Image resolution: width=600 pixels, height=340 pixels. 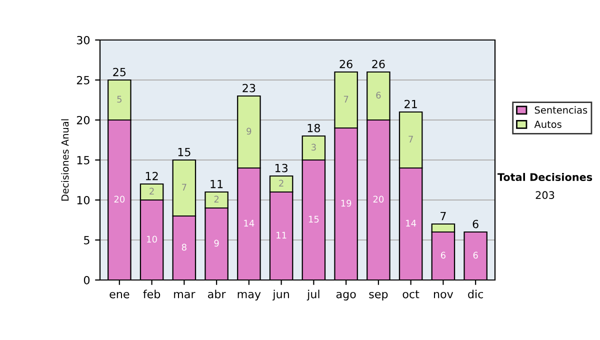 I want to click on total-label: 7, so click(x=443, y=216).